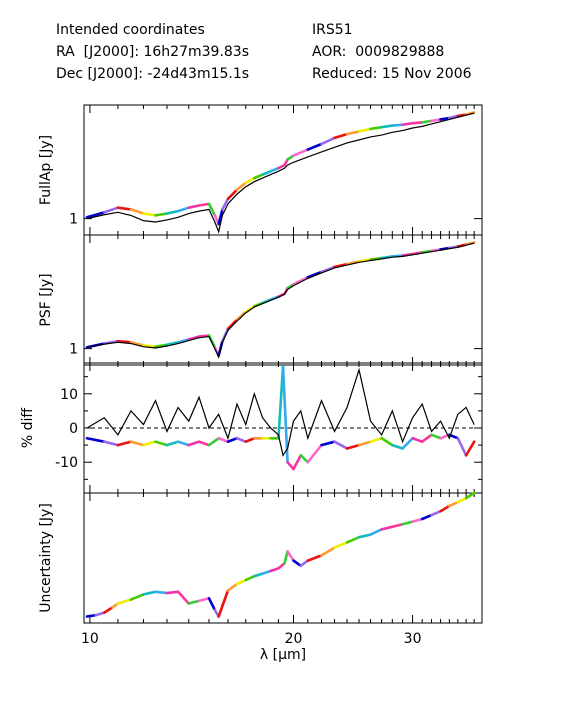 Image resolution: width=566 pixels, height=708 pixels. I want to click on header-left-line3: Dec [J2000]: -24d43m15.1s, so click(153, 74).